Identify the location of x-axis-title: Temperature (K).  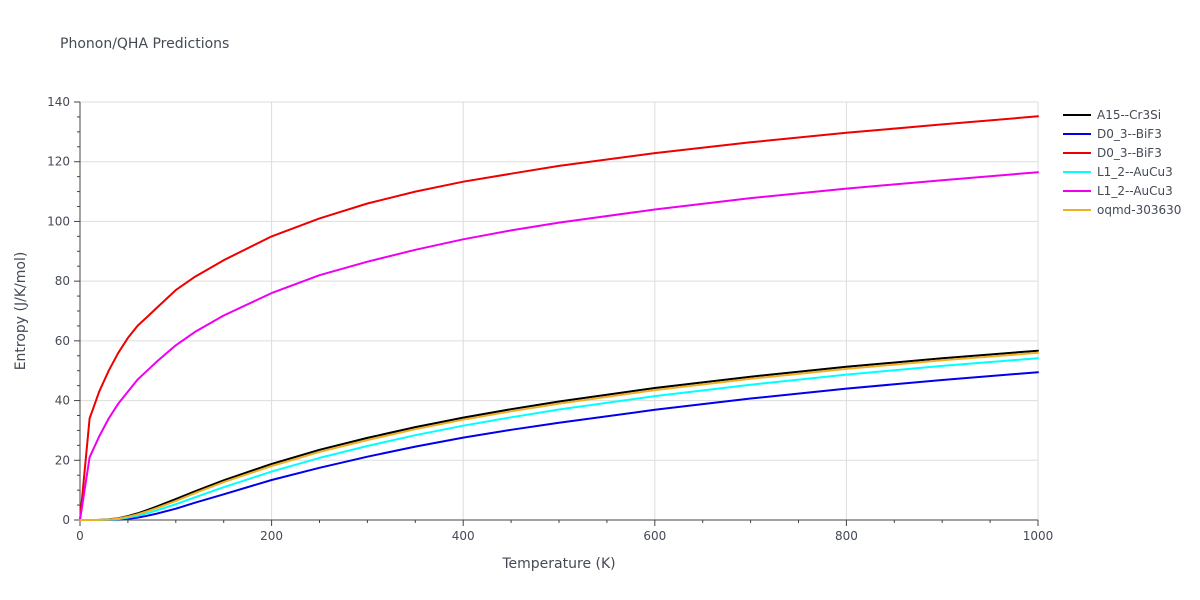
(558, 564).